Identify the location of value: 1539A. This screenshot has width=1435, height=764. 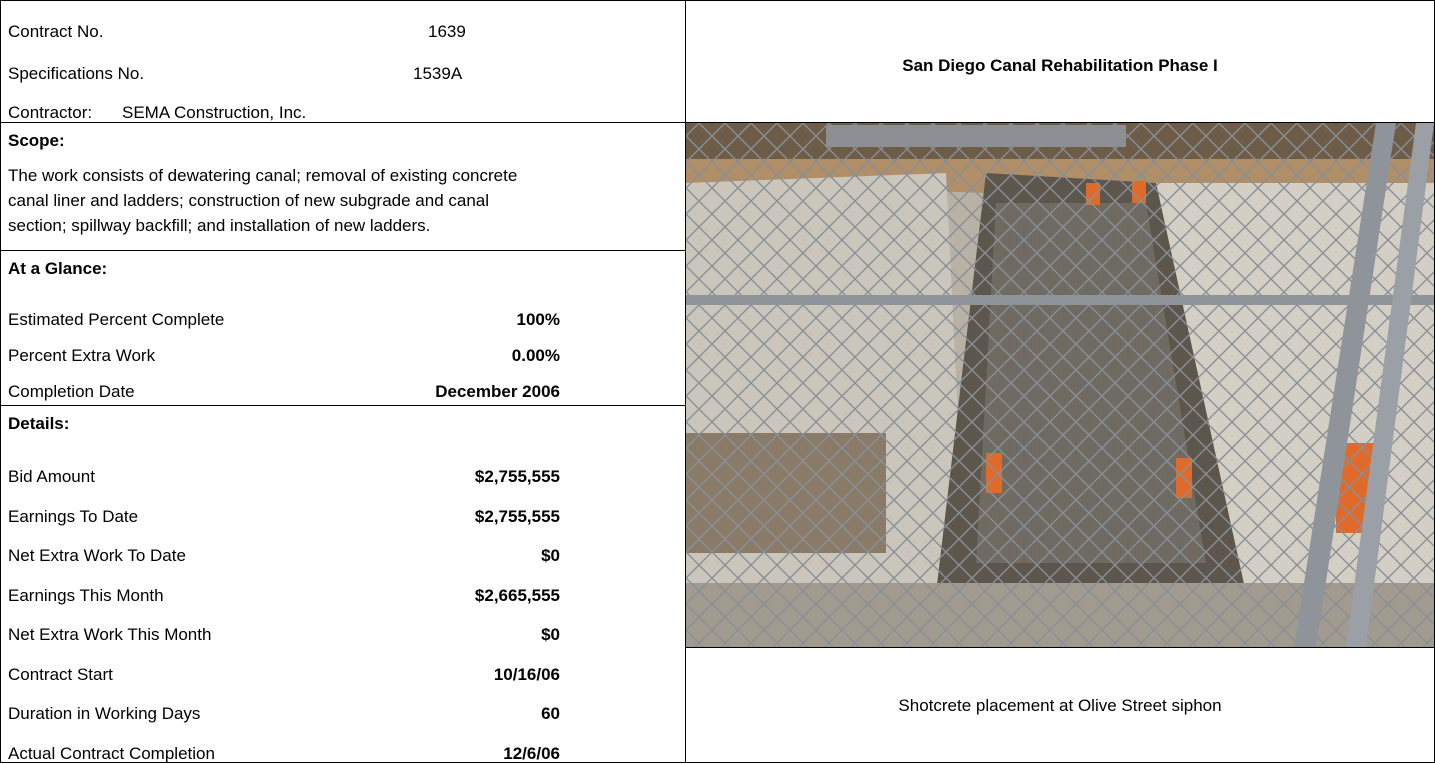
(438, 73).